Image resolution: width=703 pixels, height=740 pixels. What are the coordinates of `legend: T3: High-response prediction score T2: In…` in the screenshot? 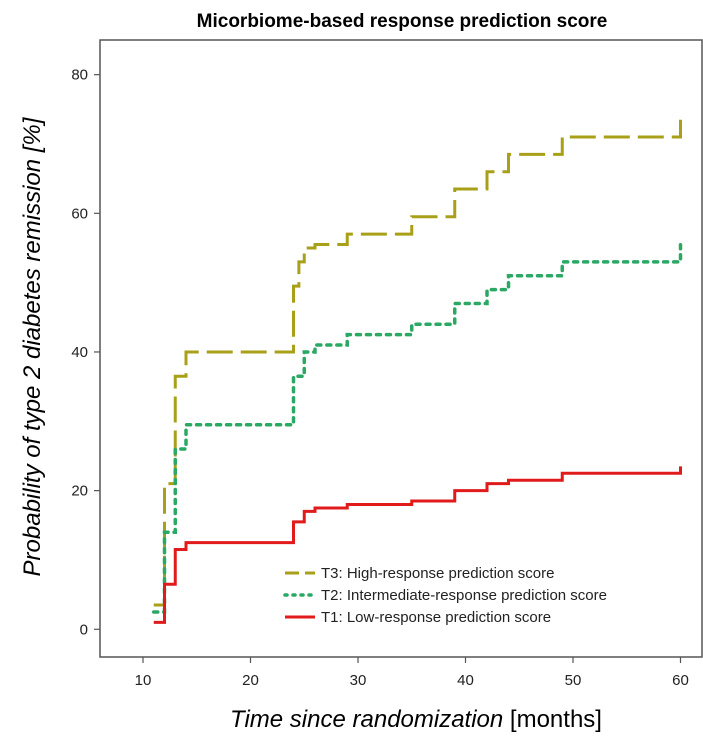 It's located at (445, 595).